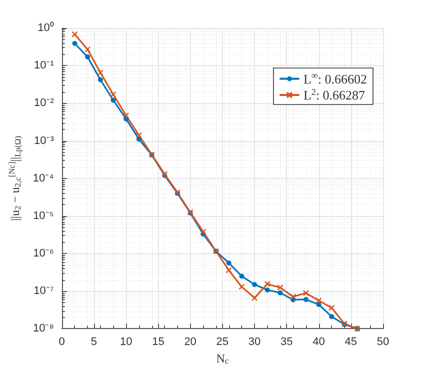 Image resolution: width=423 pixels, height=370 pixels. What do you see at coordinates (286, 342) in the screenshot?
I see `x-tick-label: 35` at bounding box center [286, 342].